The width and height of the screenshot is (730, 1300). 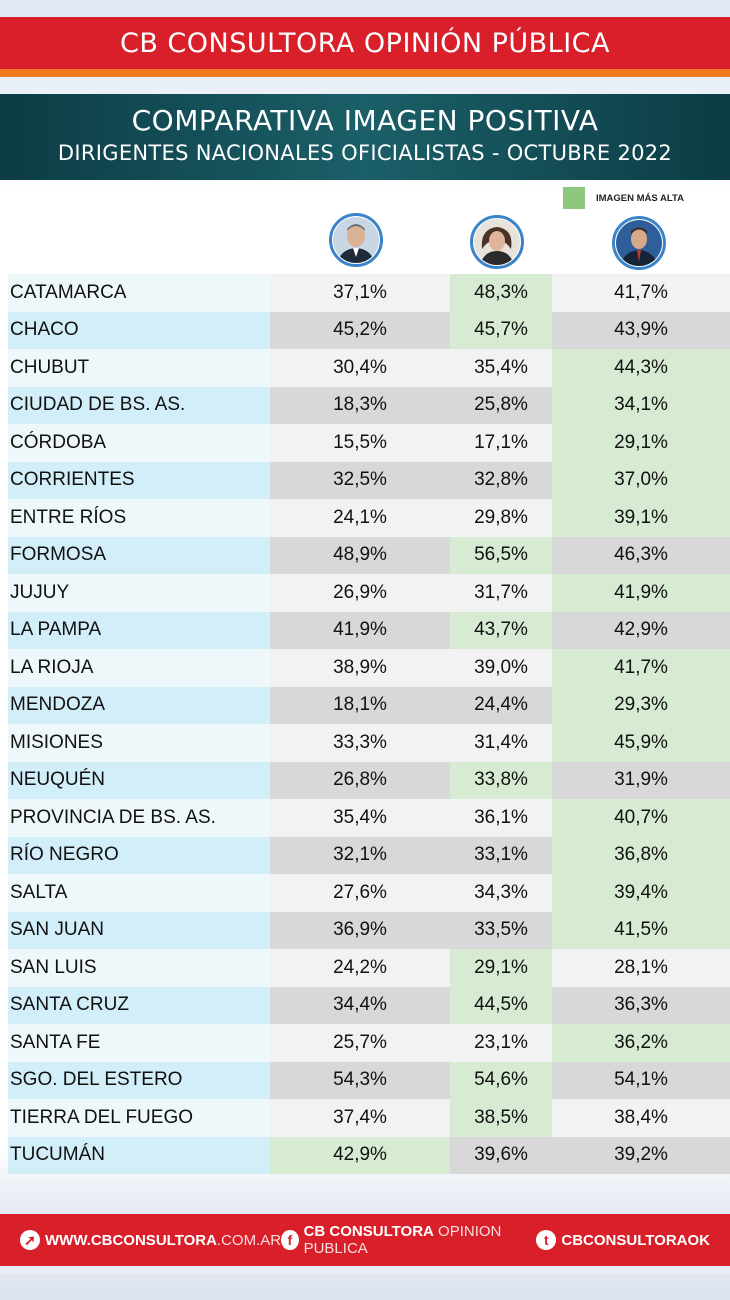 What do you see at coordinates (139, 555) in the screenshot?
I see `province-name: FORMOSA` at bounding box center [139, 555].